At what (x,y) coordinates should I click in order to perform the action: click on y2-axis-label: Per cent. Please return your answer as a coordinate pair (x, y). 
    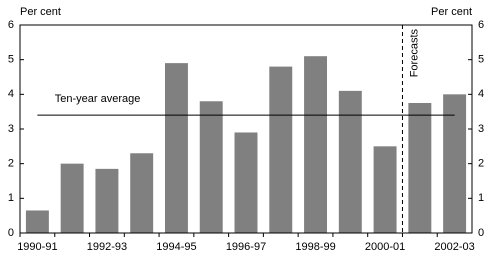
    Looking at the image, I should click on (451, 12).